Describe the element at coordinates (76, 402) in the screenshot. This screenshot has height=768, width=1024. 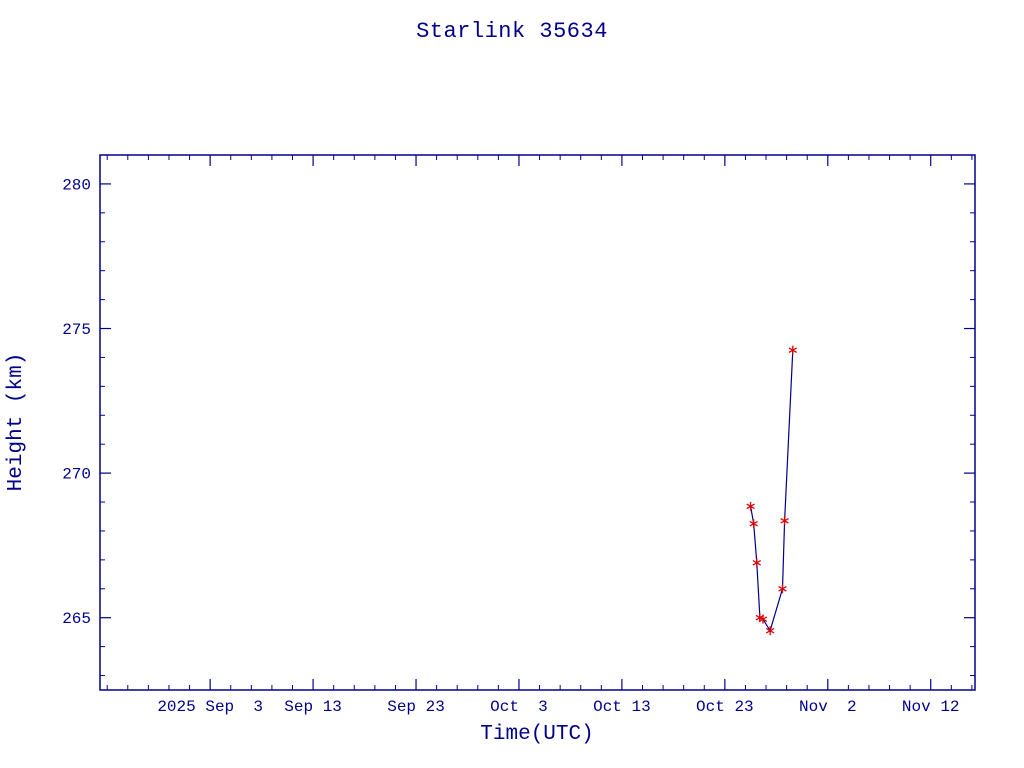
I see `y-axis-tick-labels: 265 270 275 280` at that location.